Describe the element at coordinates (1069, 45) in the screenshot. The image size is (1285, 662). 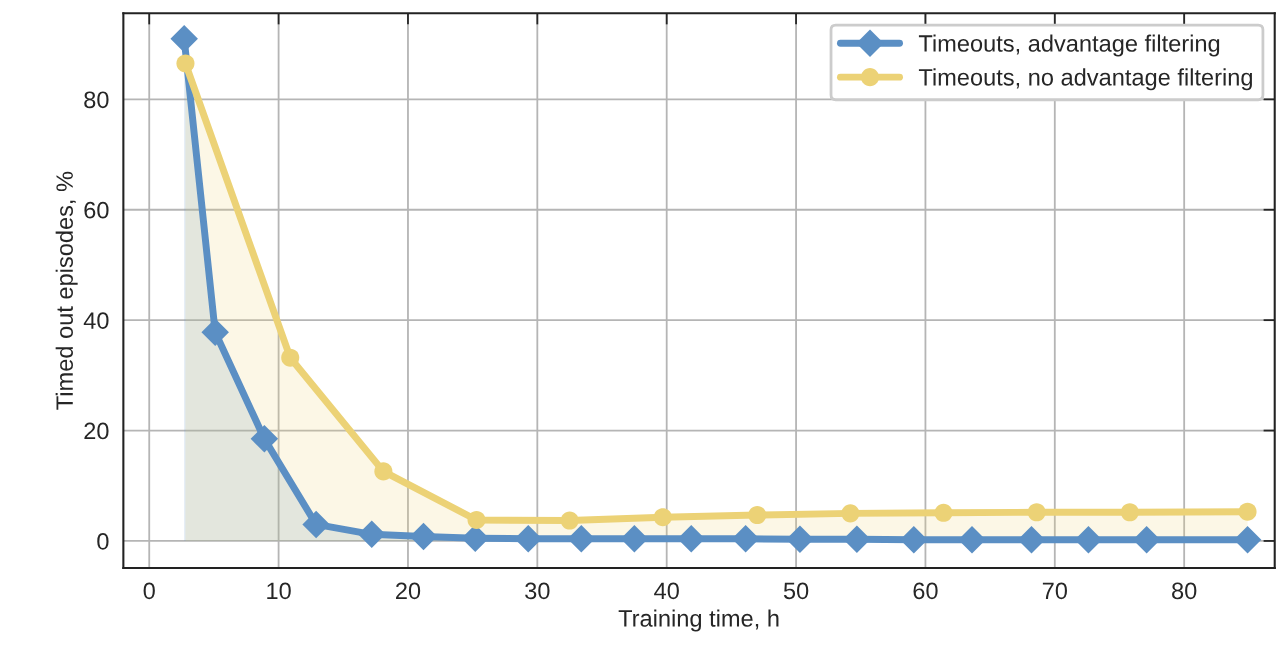
I see `legend-label: Timeouts, advantage filtering` at that location.